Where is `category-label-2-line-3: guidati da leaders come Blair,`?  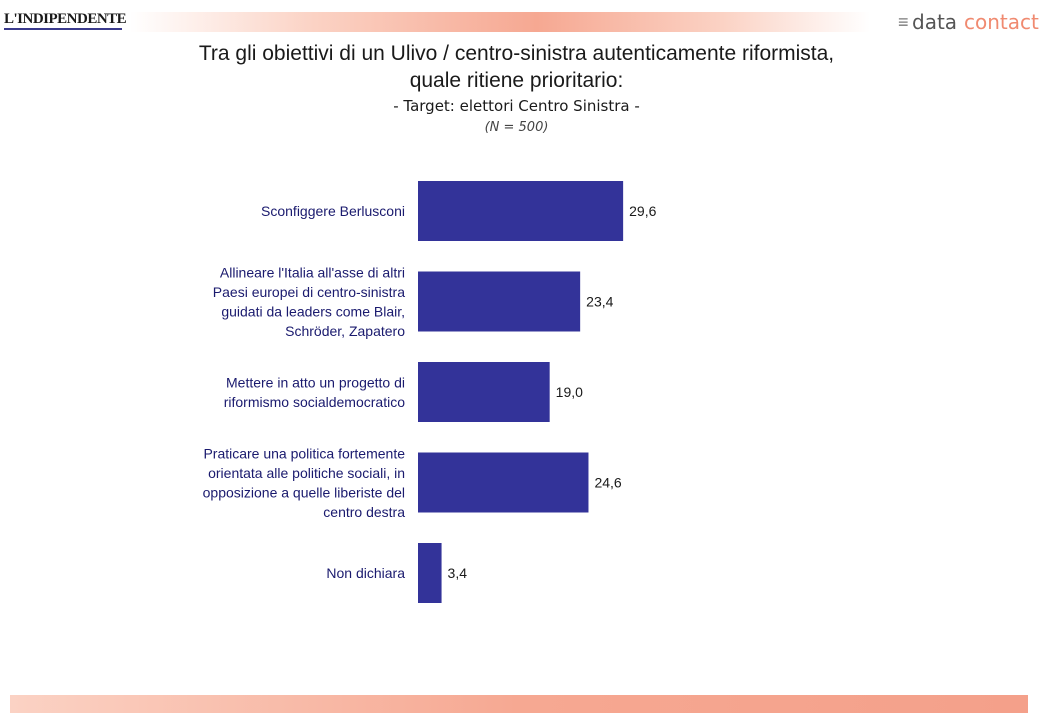
category-label-2-line-3: guidati da leaders come Blair, is located at coordinates (313, 311).